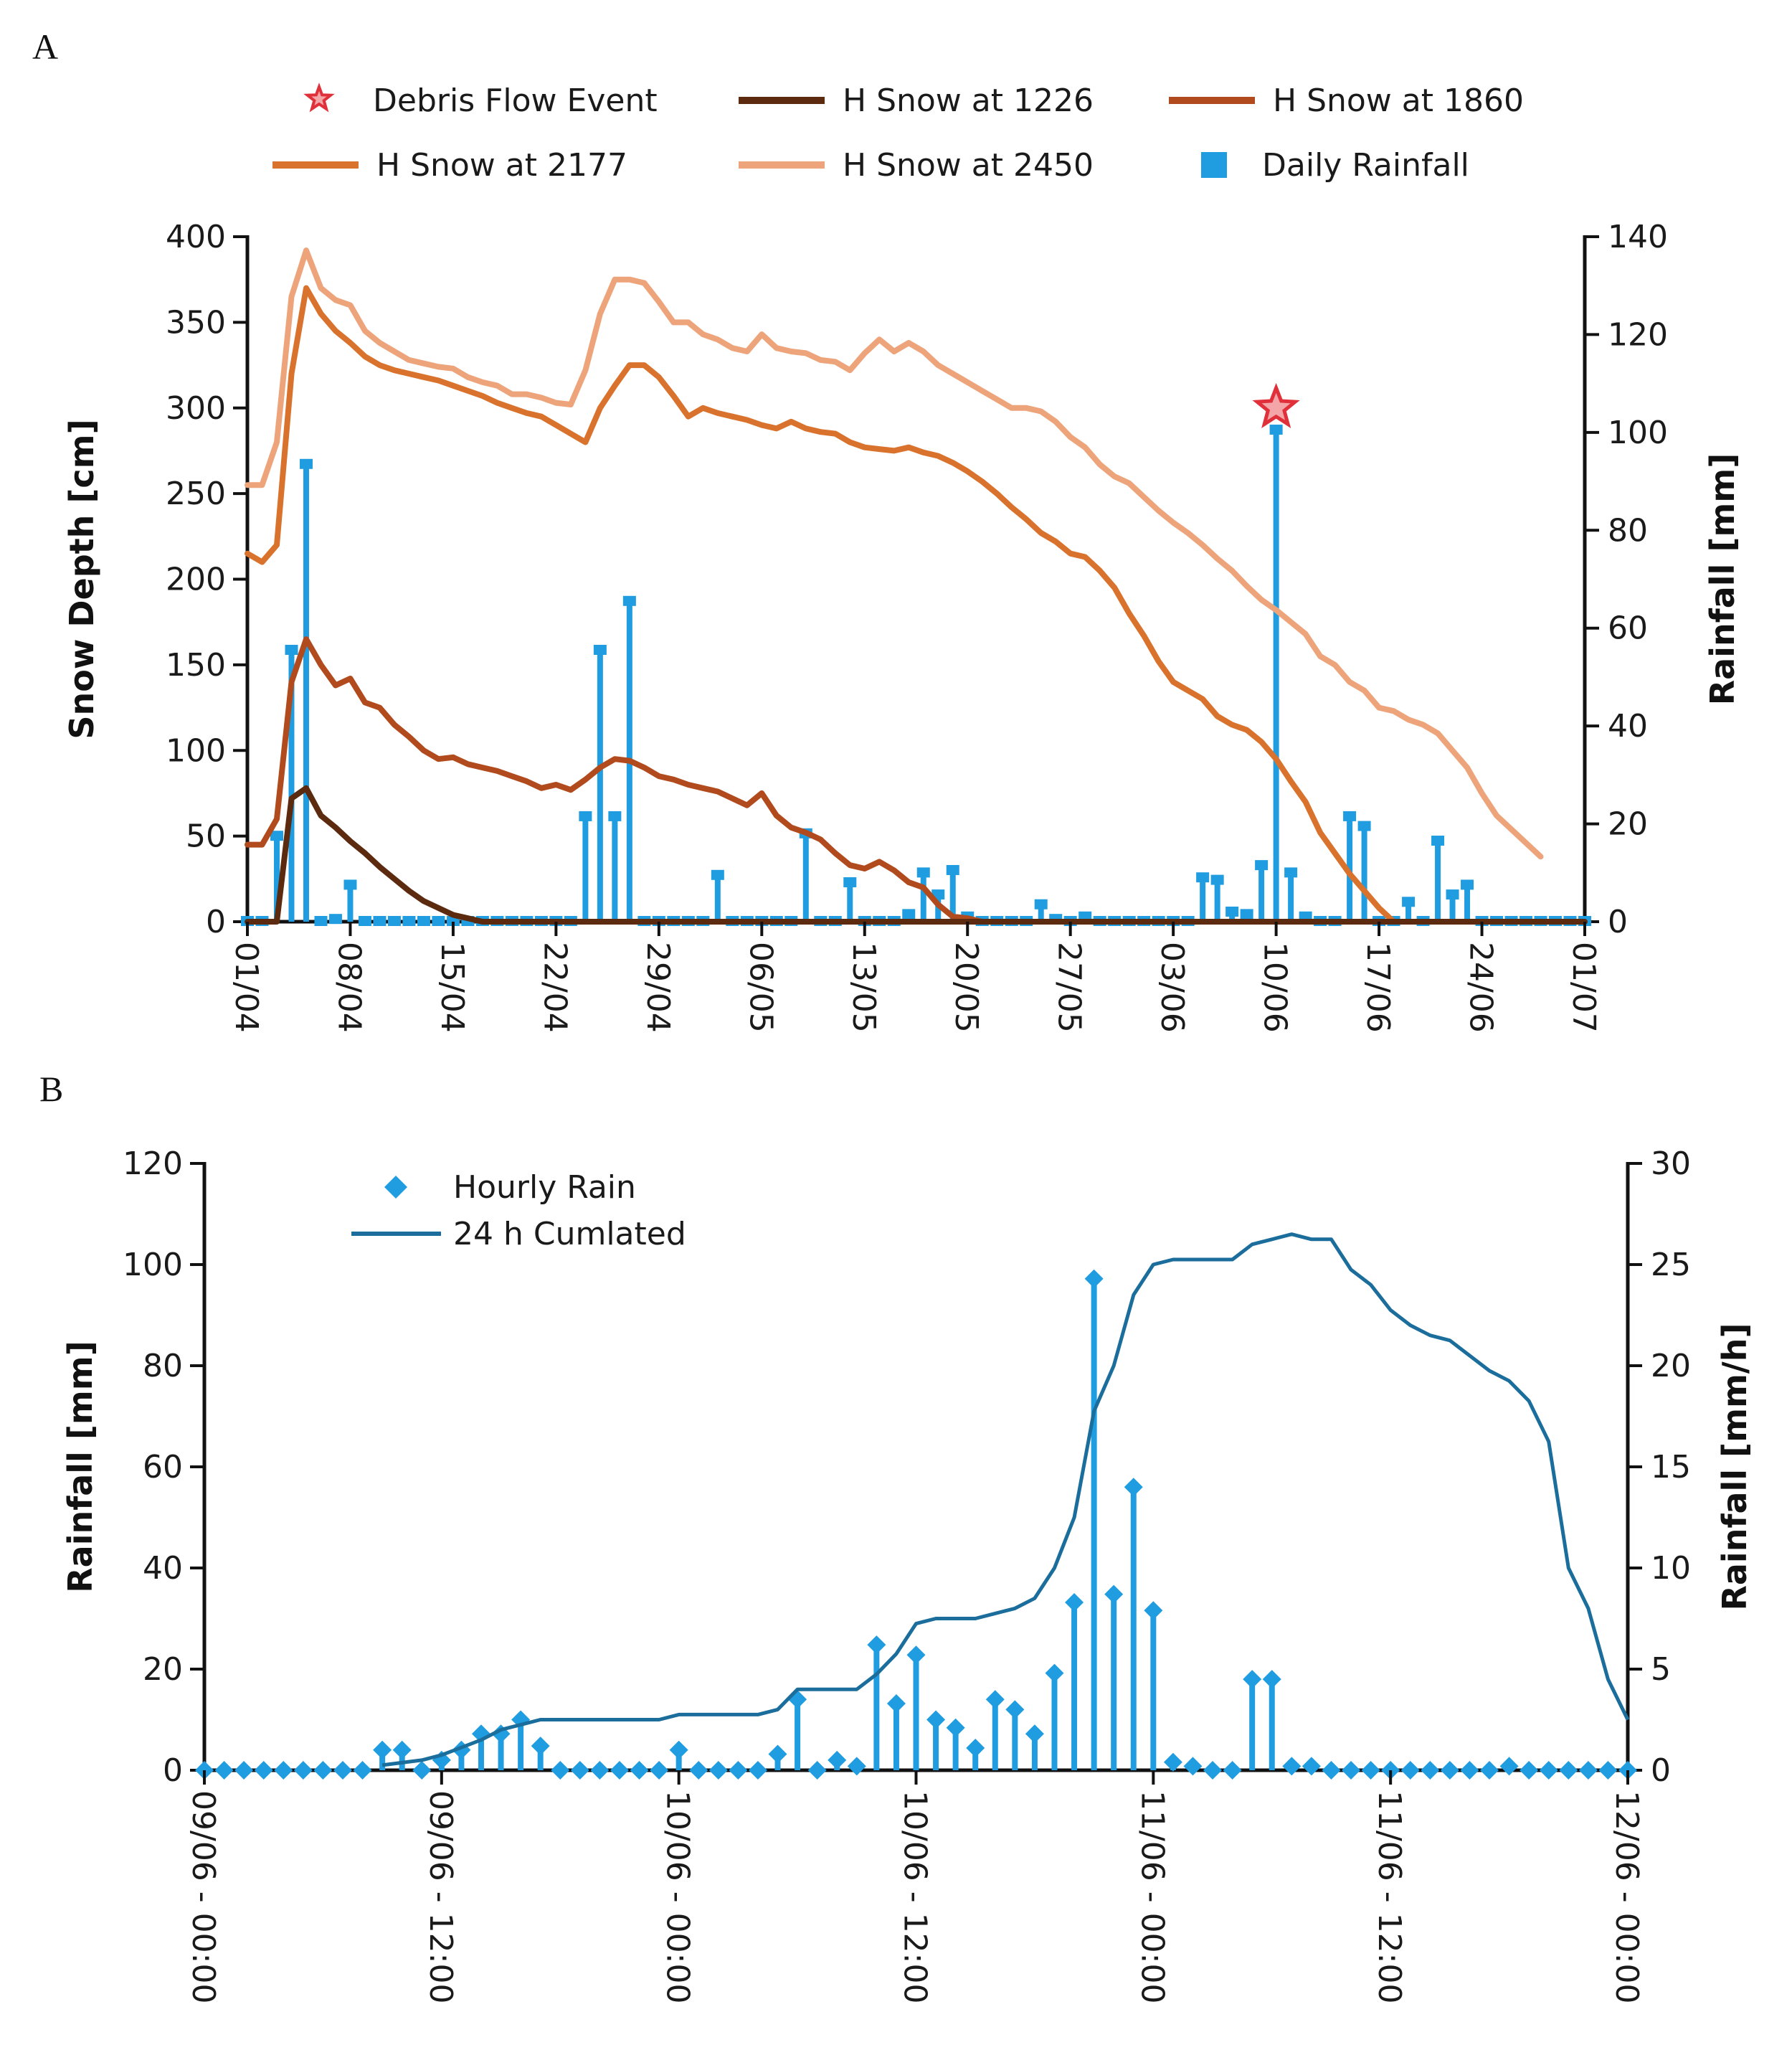 This screenshot has width=1792, height=2055. What do you see at coordinates (1671, 1265) in the screenshot?
I see `right-y-tick-label: 25` at bounding box center [1671, 1265].